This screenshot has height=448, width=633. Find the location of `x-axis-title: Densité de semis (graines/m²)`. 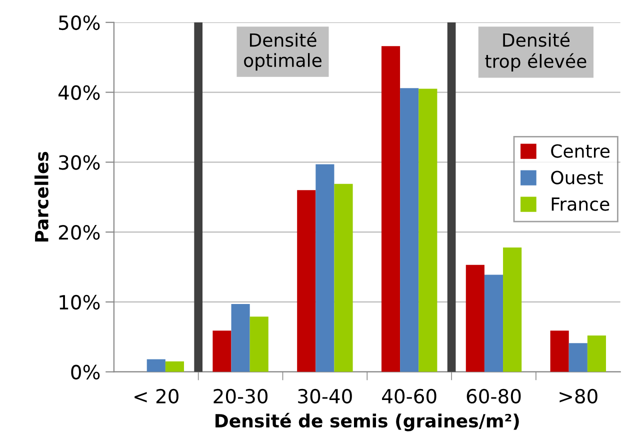

x-axis-title: Densité de semis (graines/m²) is located at coordinates (367, 422).